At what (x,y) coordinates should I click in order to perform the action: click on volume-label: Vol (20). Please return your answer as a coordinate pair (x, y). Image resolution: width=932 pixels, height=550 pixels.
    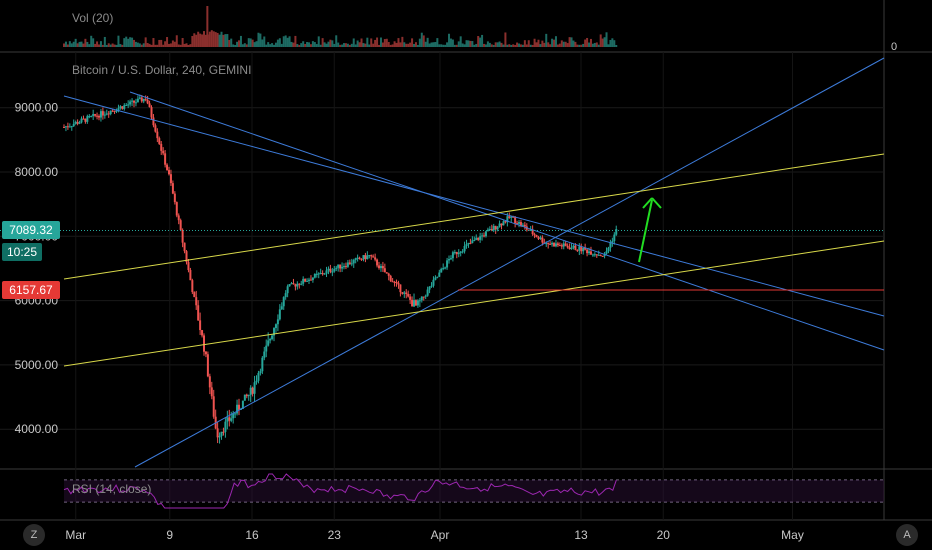
    Looking at the image, I should click on (92, 18).